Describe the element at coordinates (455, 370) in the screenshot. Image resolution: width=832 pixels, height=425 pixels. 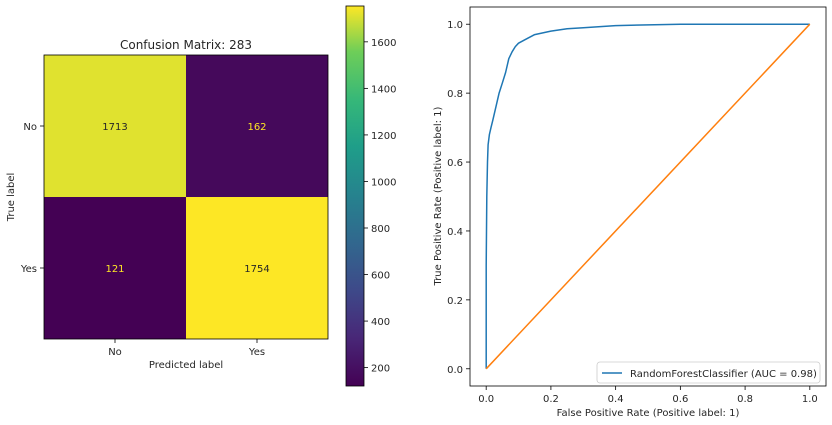
I see `roc-y-tick-label: 0.0` at that location.